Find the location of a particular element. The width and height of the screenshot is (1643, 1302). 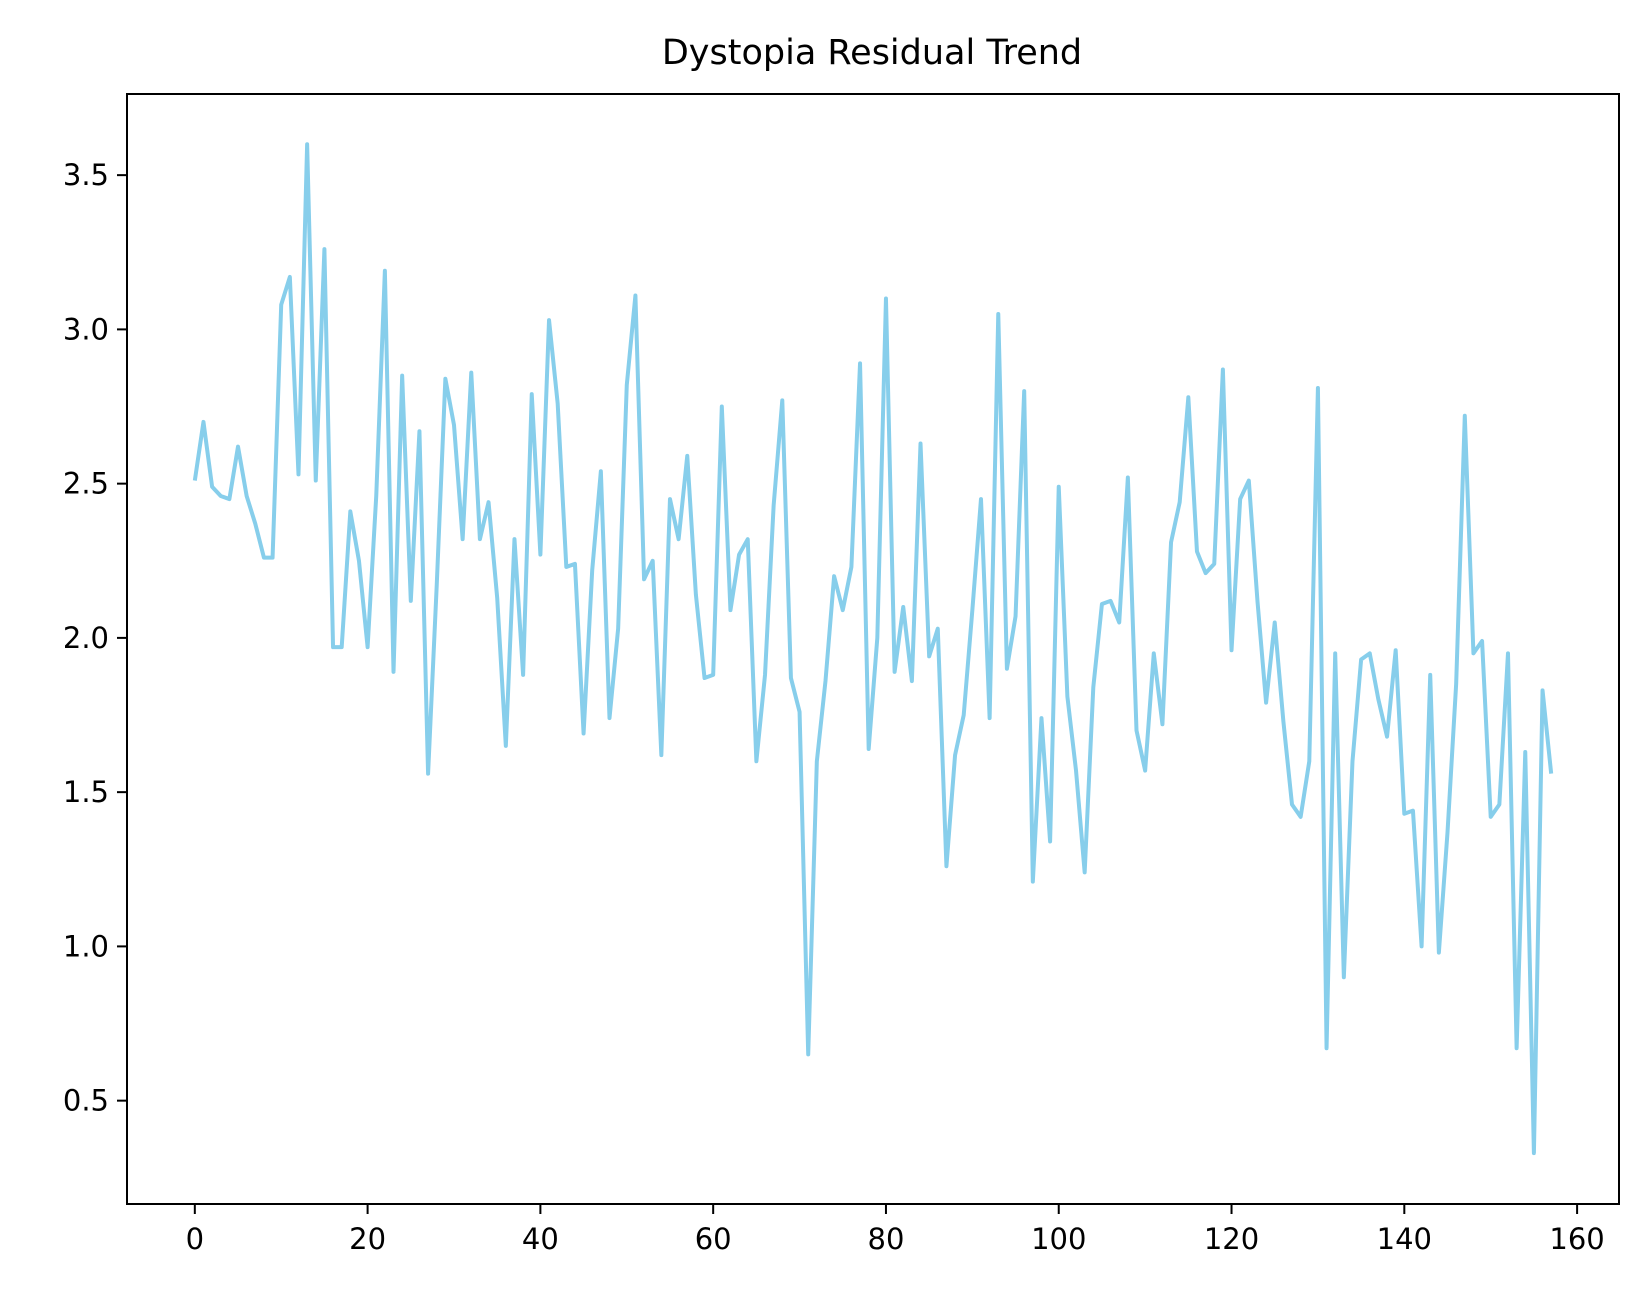

y-tick-label: 1.5 is located at coordinates (86, 792).